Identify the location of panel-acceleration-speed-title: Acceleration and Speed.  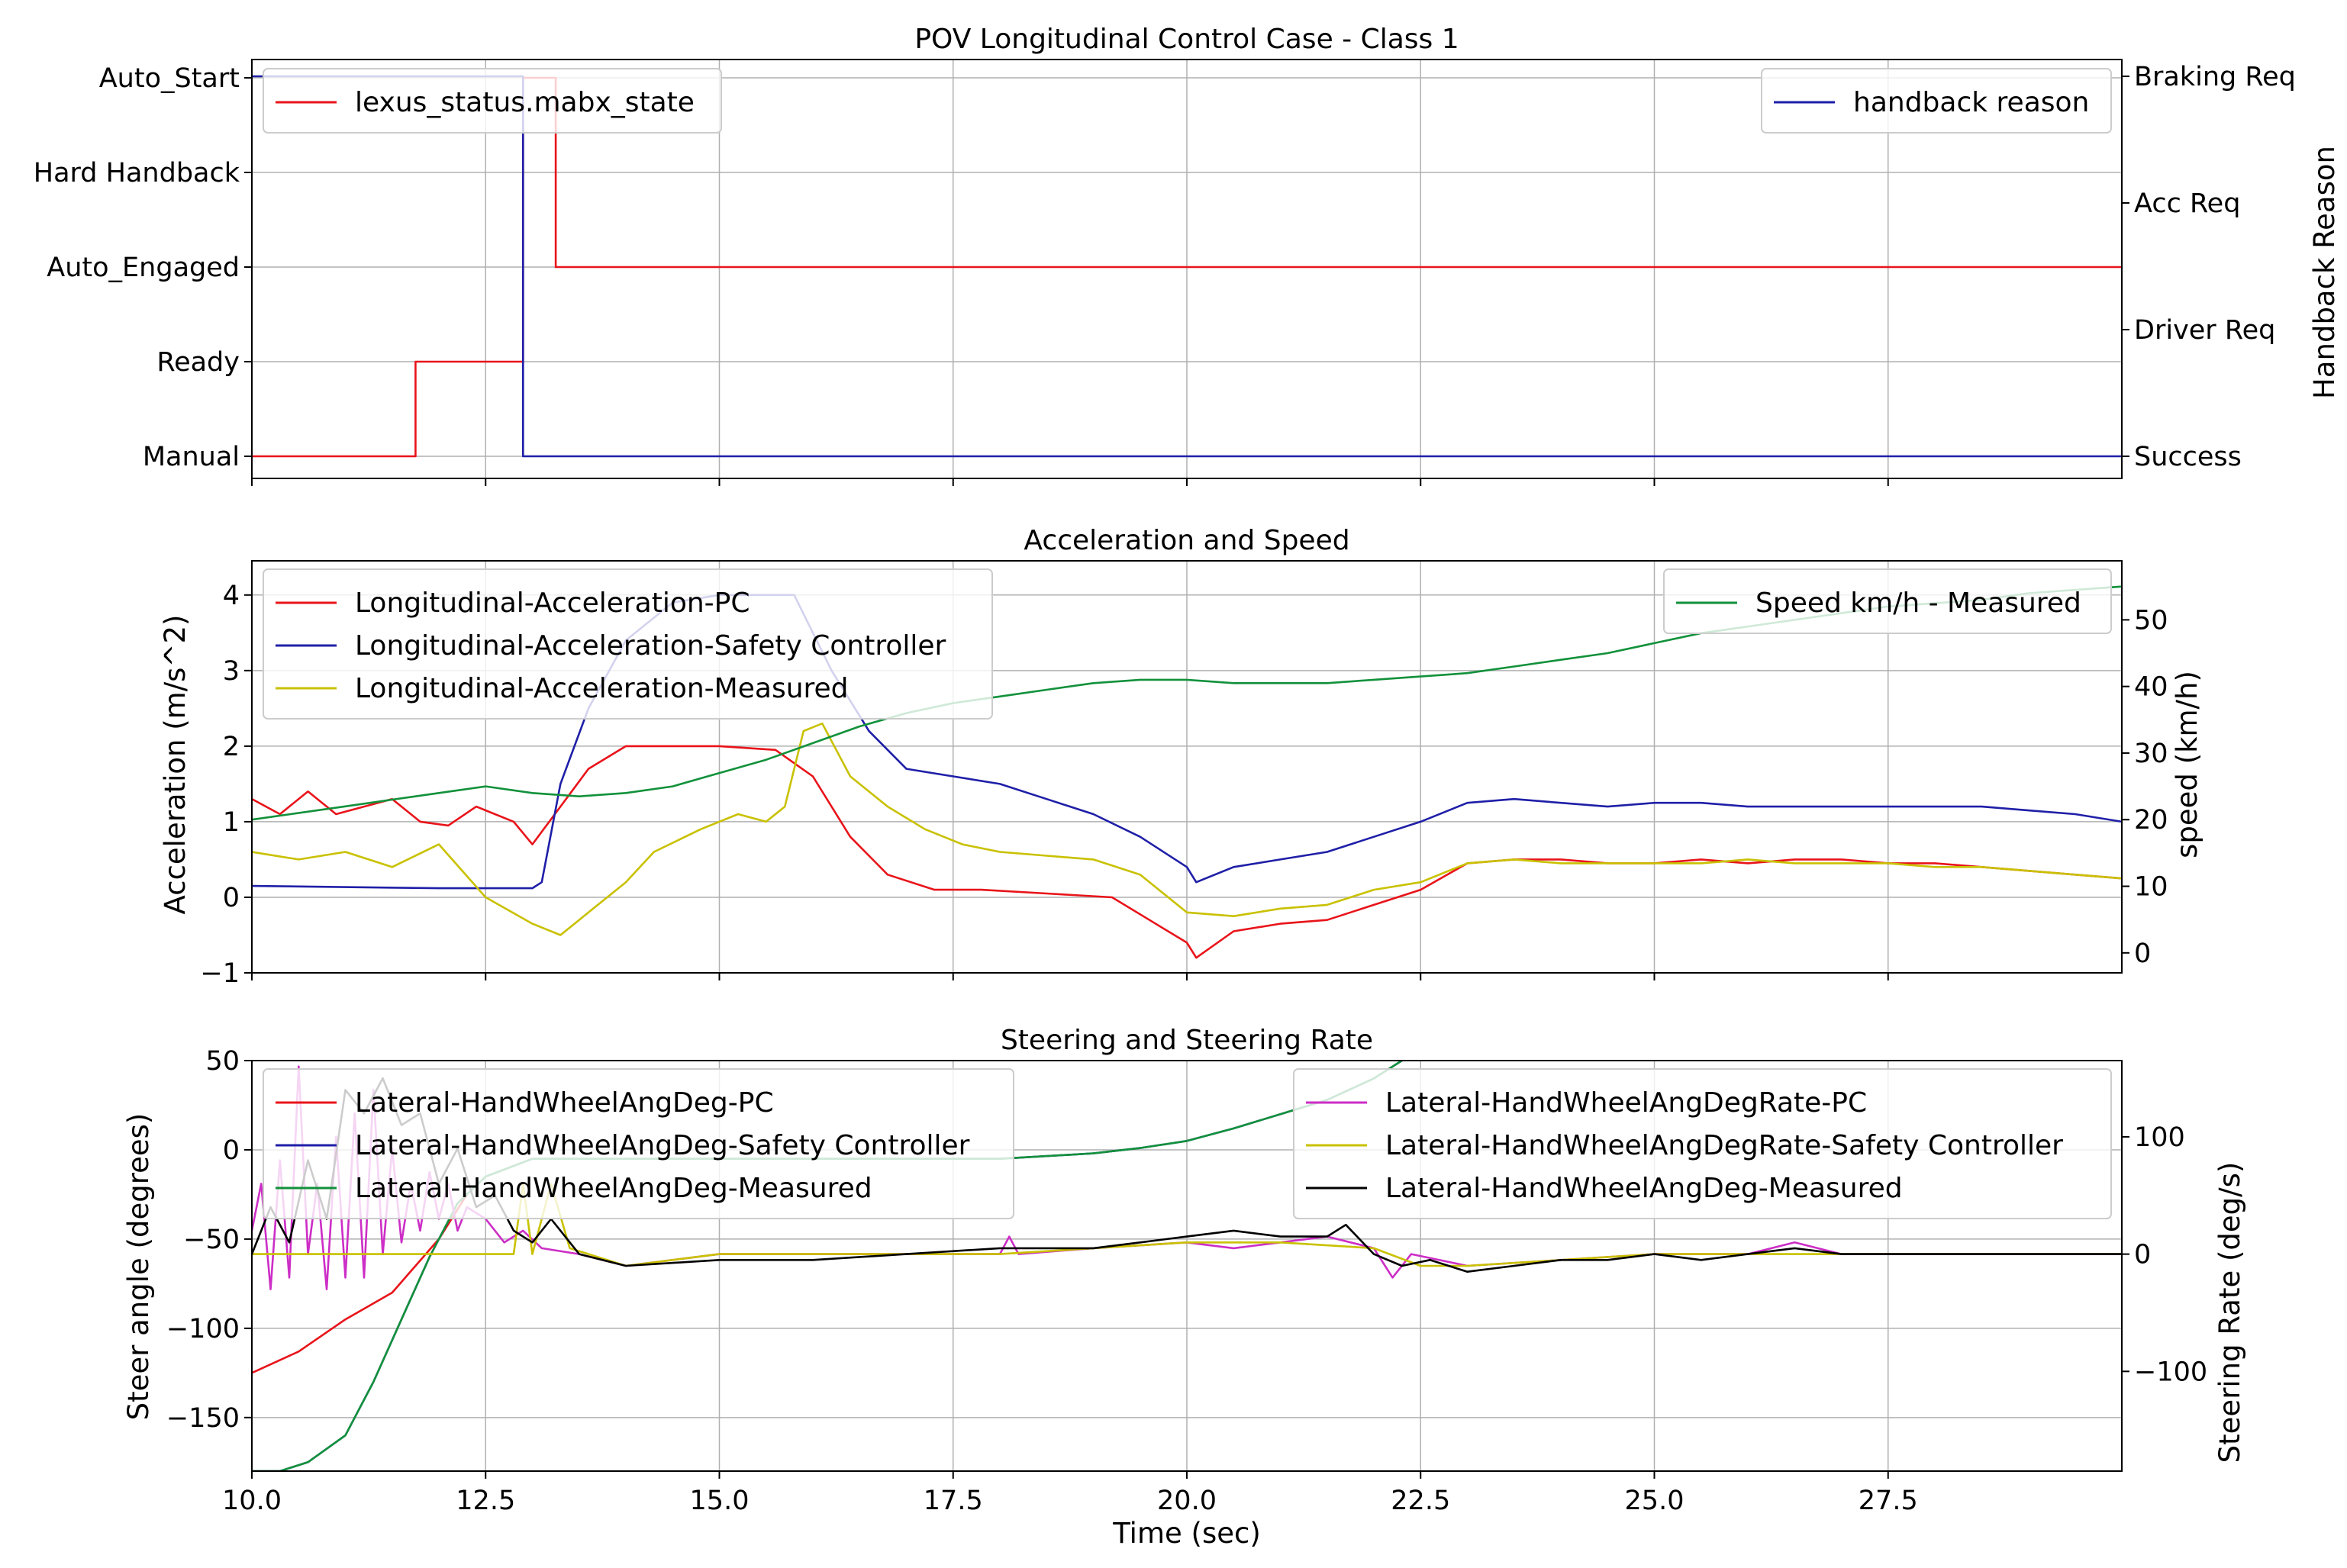
(1186, 540).